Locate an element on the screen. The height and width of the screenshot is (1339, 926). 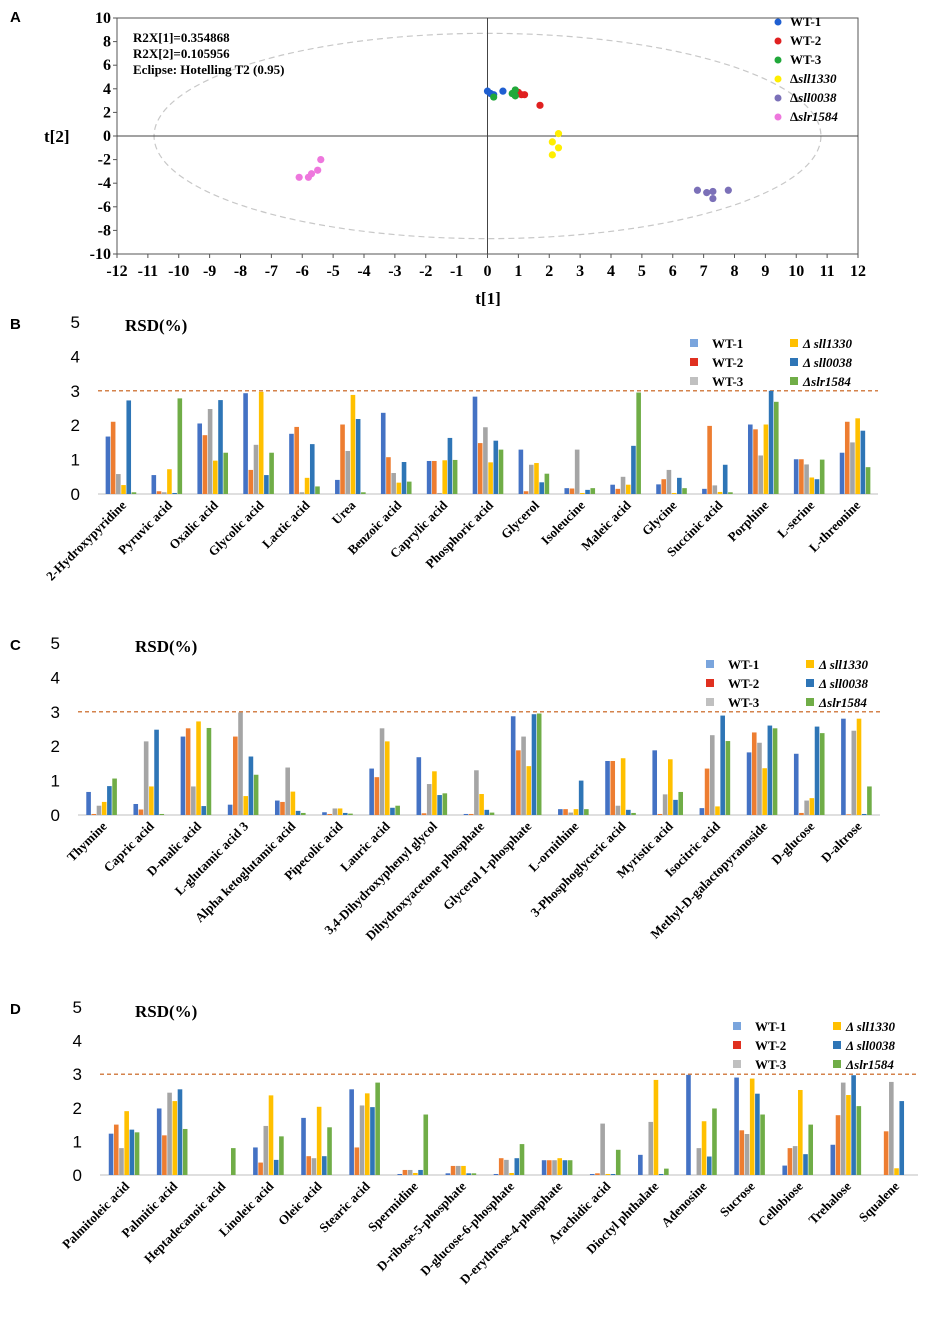
y-tick-label: 1 is located at coordinates (55, 781).